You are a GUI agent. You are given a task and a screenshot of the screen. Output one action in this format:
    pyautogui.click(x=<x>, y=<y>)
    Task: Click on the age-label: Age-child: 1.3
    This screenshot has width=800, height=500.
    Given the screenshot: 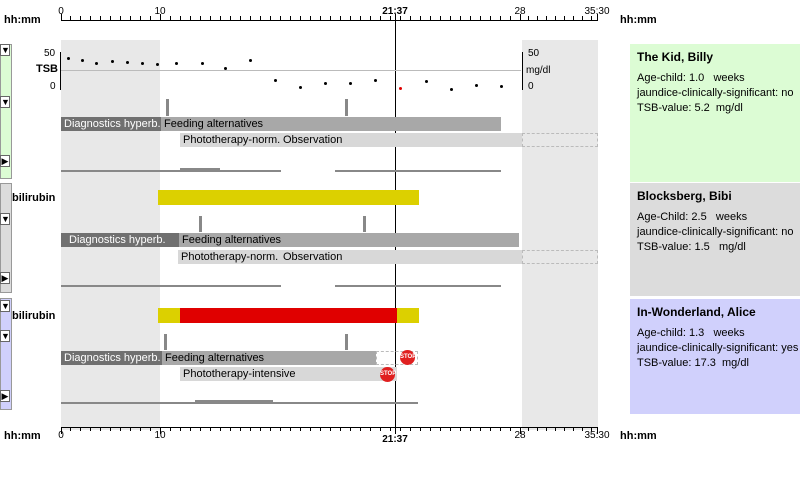 What is the action you would take?
    pyautogui.click(x=671, y=333)
    